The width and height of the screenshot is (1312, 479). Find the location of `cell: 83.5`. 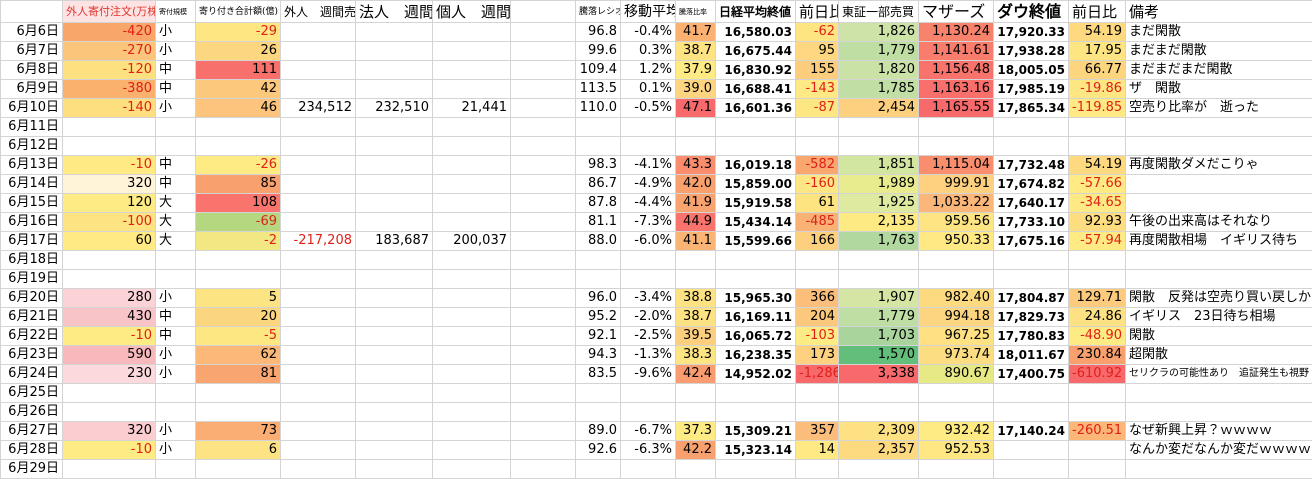

cell: 83.5 is located at coordinates (598, 374).